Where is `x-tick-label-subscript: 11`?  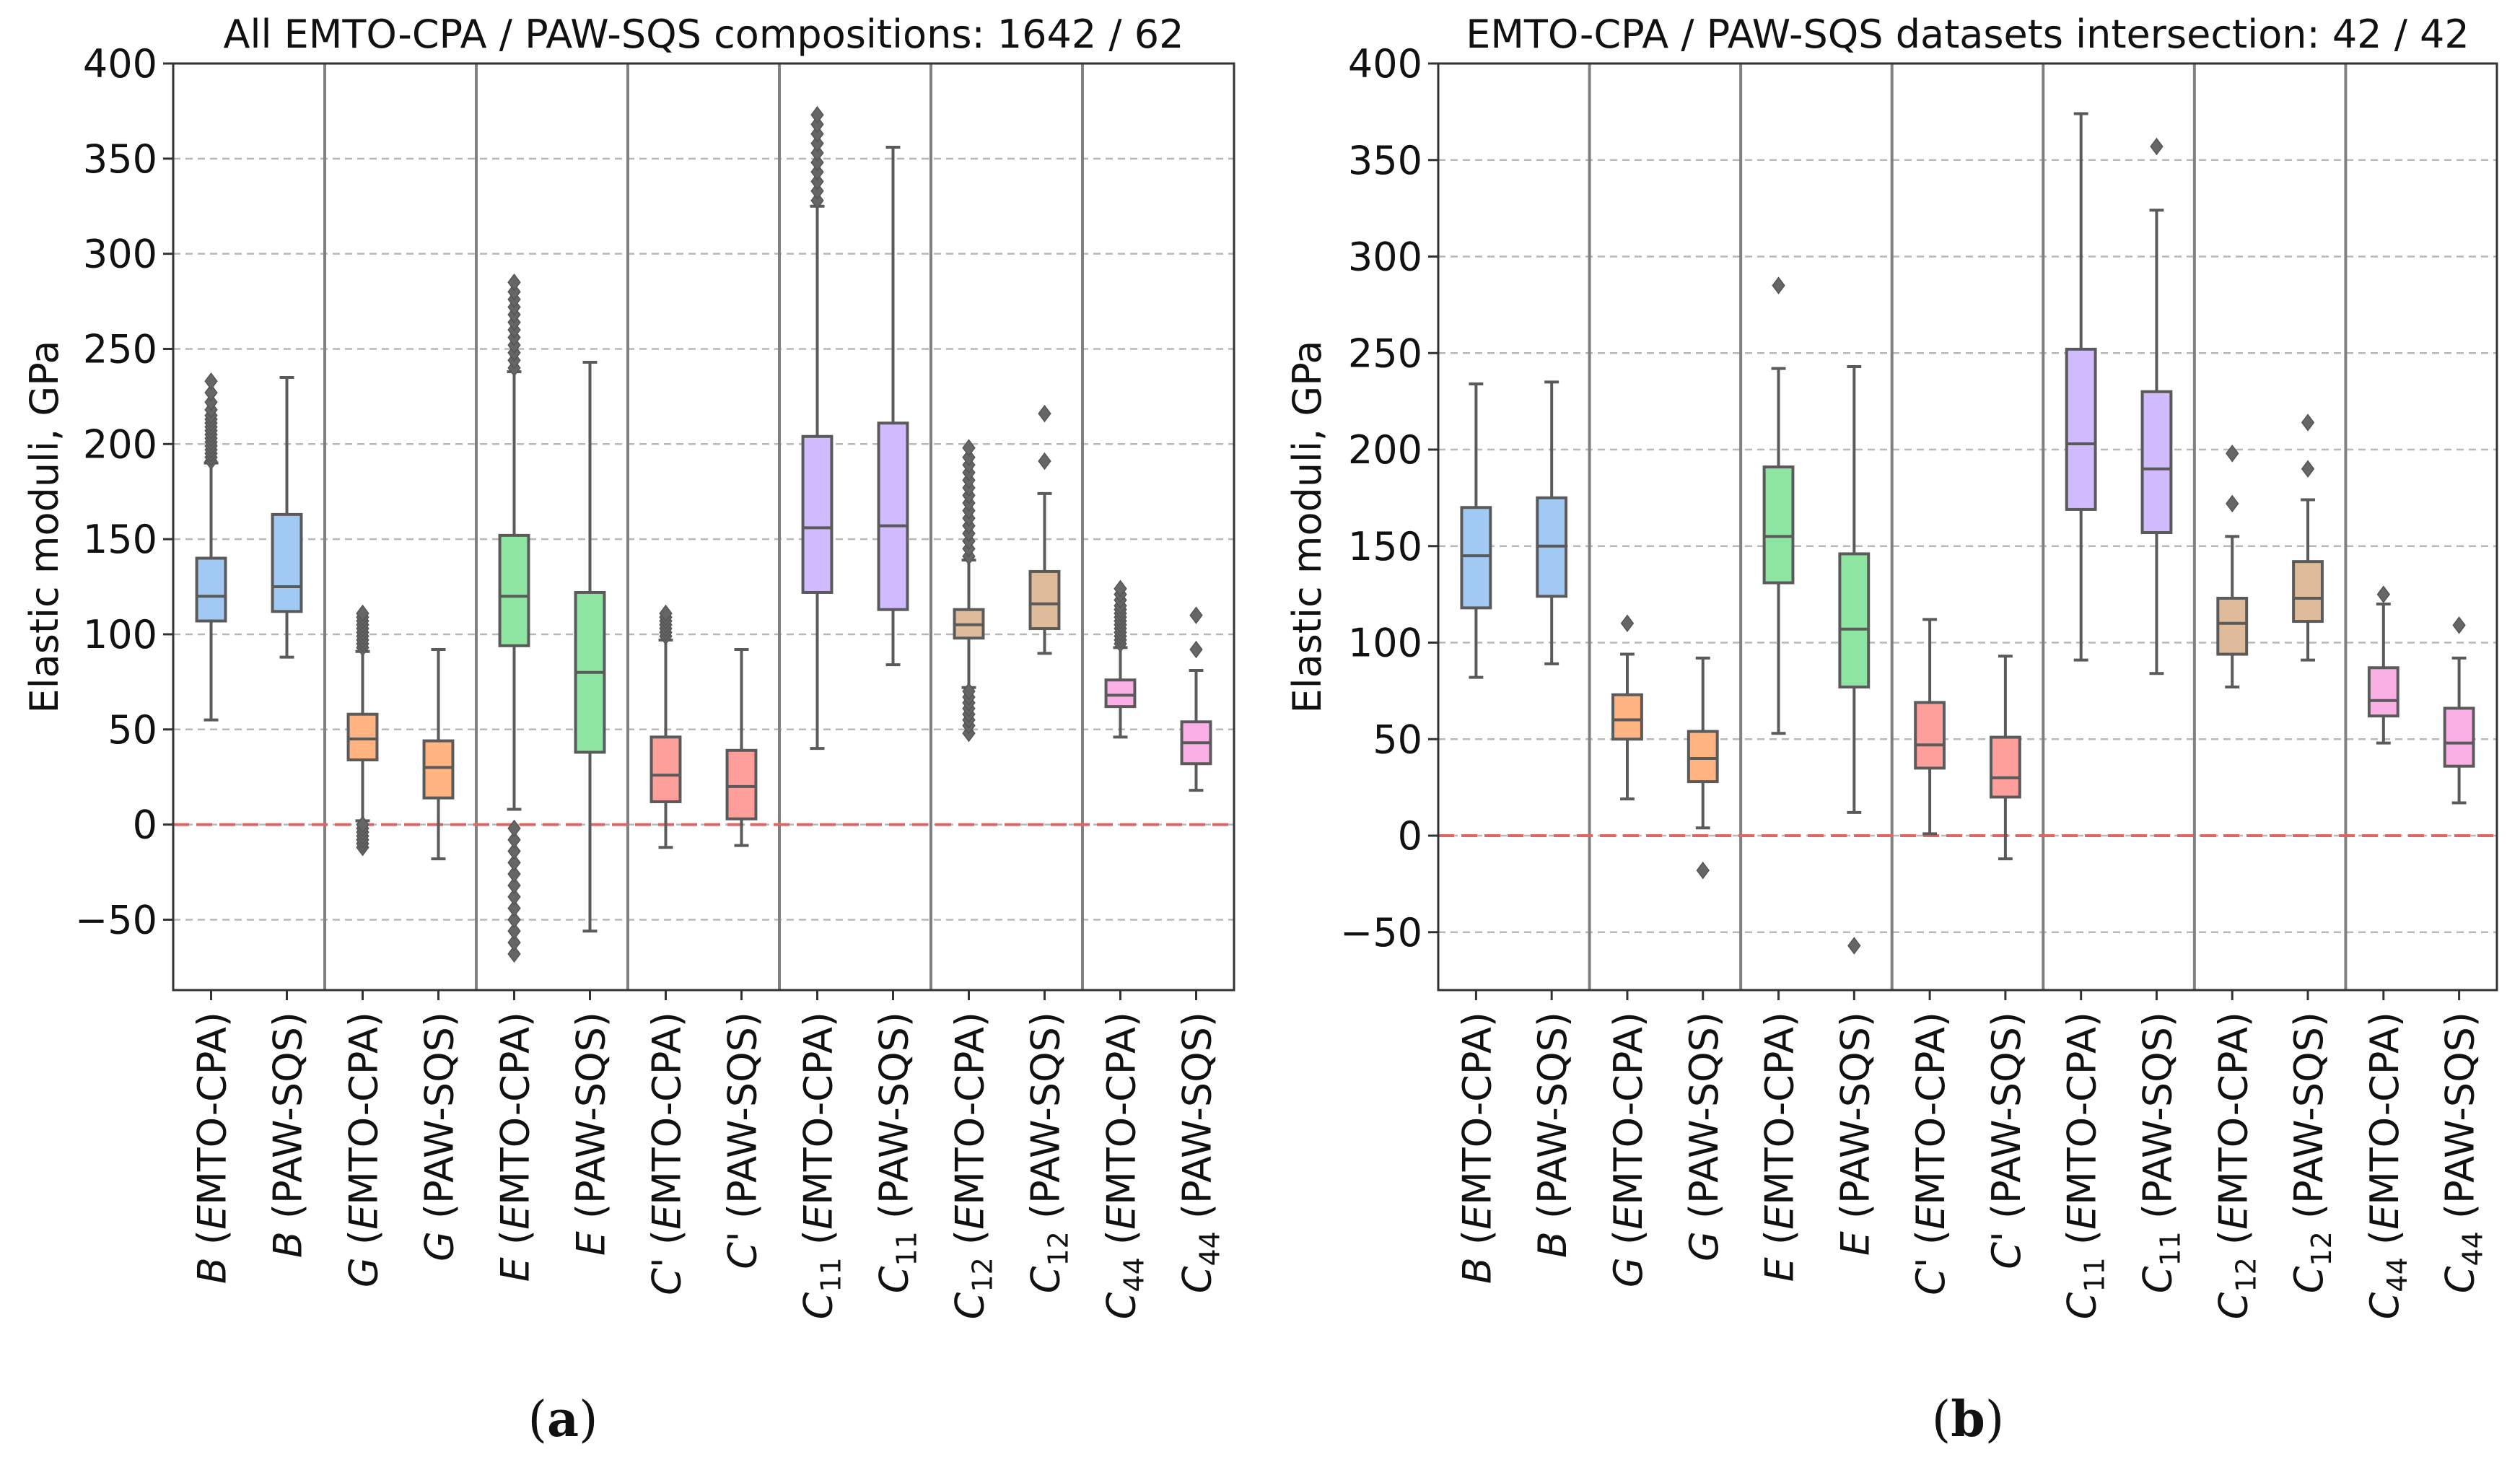
x-tick-label-subscript: 11 is located at coordinates (831, 1274).